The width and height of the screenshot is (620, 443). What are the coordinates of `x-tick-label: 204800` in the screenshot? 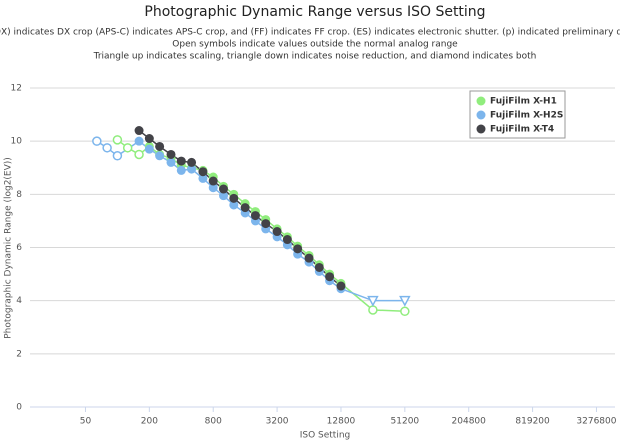 It's located at (469, 422).